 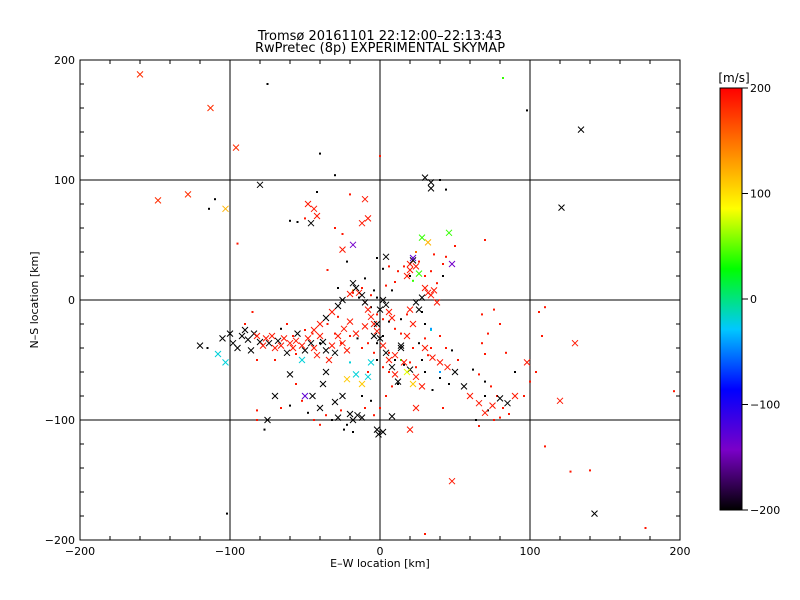 What do you see at coordinates (380, 551) in the screenshot?
I see `x-tick-label: 0` at bounding box center [380, 551].